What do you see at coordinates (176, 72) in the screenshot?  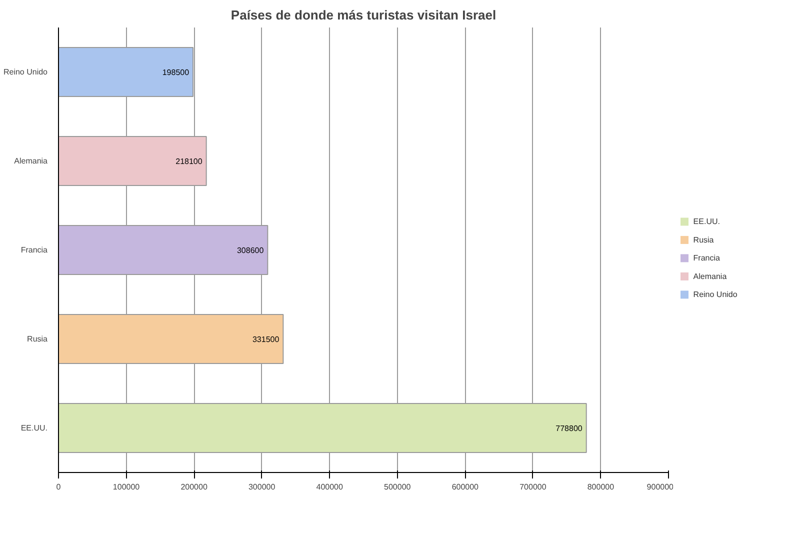 I see `data-label: 198500` at bounding box center [176, 72].